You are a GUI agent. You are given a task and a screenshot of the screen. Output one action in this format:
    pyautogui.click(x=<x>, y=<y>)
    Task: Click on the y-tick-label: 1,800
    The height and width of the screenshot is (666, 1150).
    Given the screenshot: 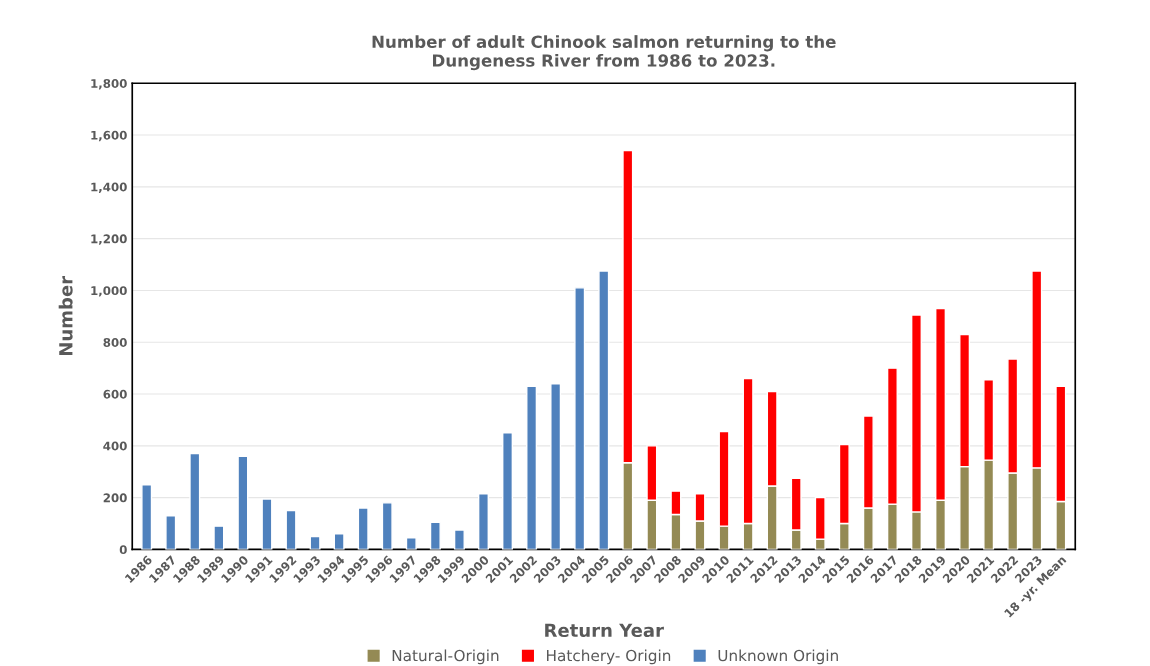 What is the action you would take?
    pyautogui.click(x=109, y=84)
    